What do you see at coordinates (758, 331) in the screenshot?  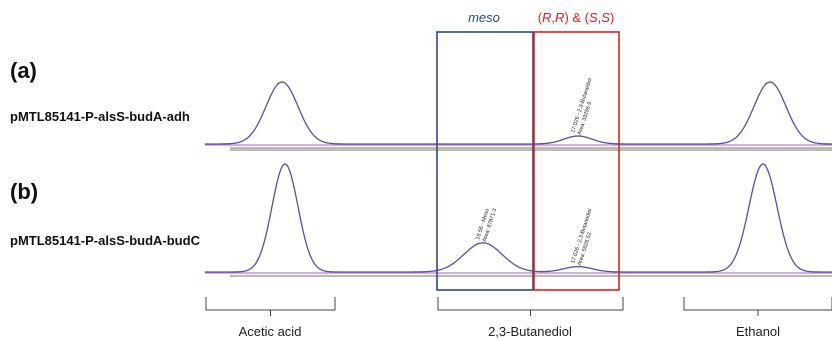 I see `region-label-ethanol: Ethanol` at bounding box center [758, 331].